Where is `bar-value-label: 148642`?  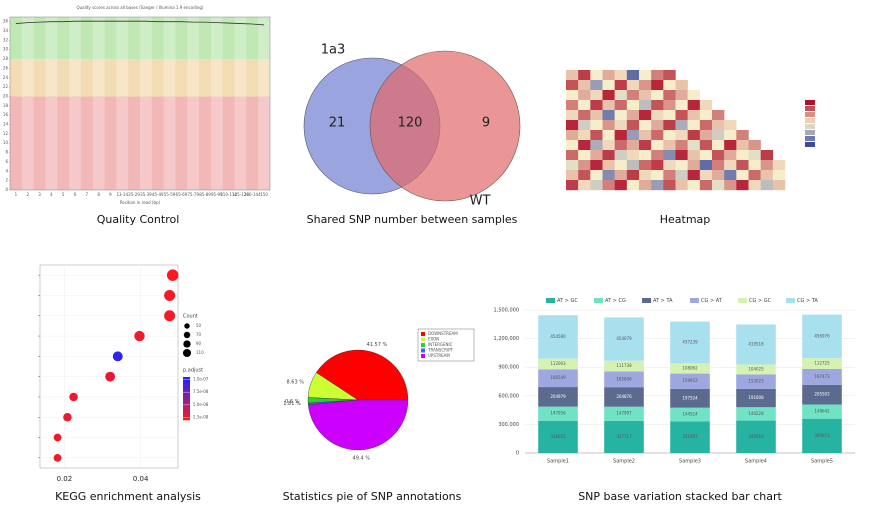 bar-value-label: 148642 is located at coordinates (822, 411).